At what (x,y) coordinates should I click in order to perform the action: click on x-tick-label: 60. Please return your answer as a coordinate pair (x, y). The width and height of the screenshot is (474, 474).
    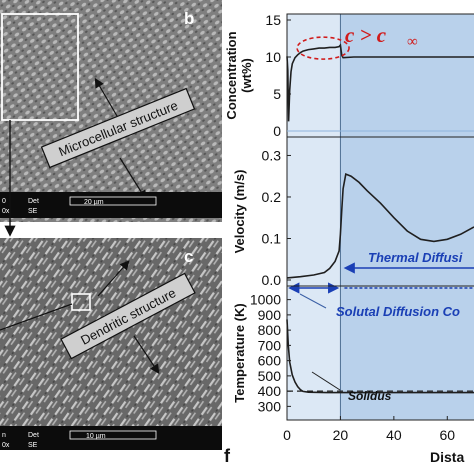
    Looking at the image, I should click on (447, 435).